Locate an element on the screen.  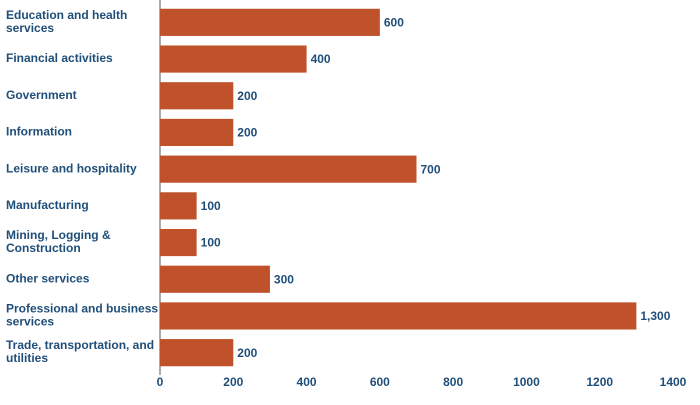
x-tick-label: 200 is located at coordinates (233, 382).